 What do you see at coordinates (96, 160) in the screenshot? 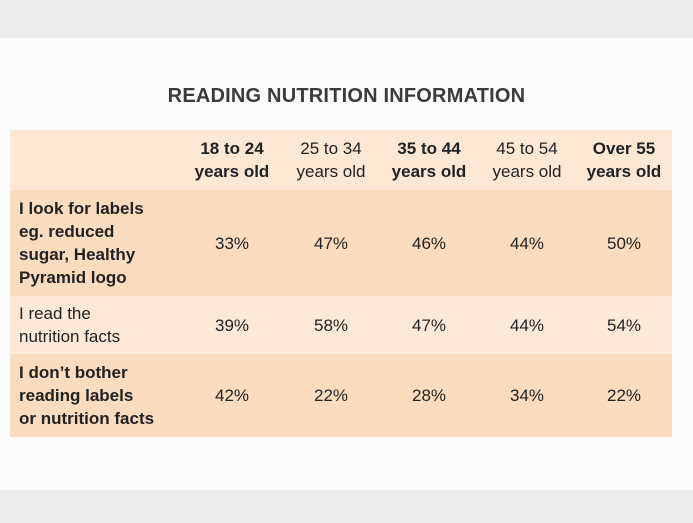
I see `header-corner-cell` at bounding box center [96, 160].